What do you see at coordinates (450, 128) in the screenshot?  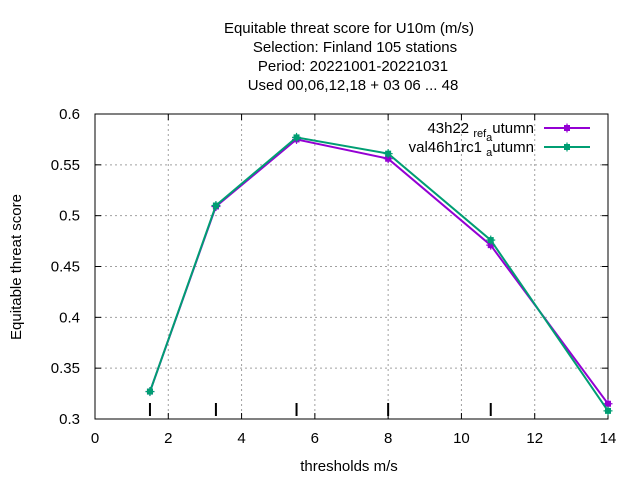 I see `legend-label-1-part-1: 43h22` at bounding box center [450, 128].